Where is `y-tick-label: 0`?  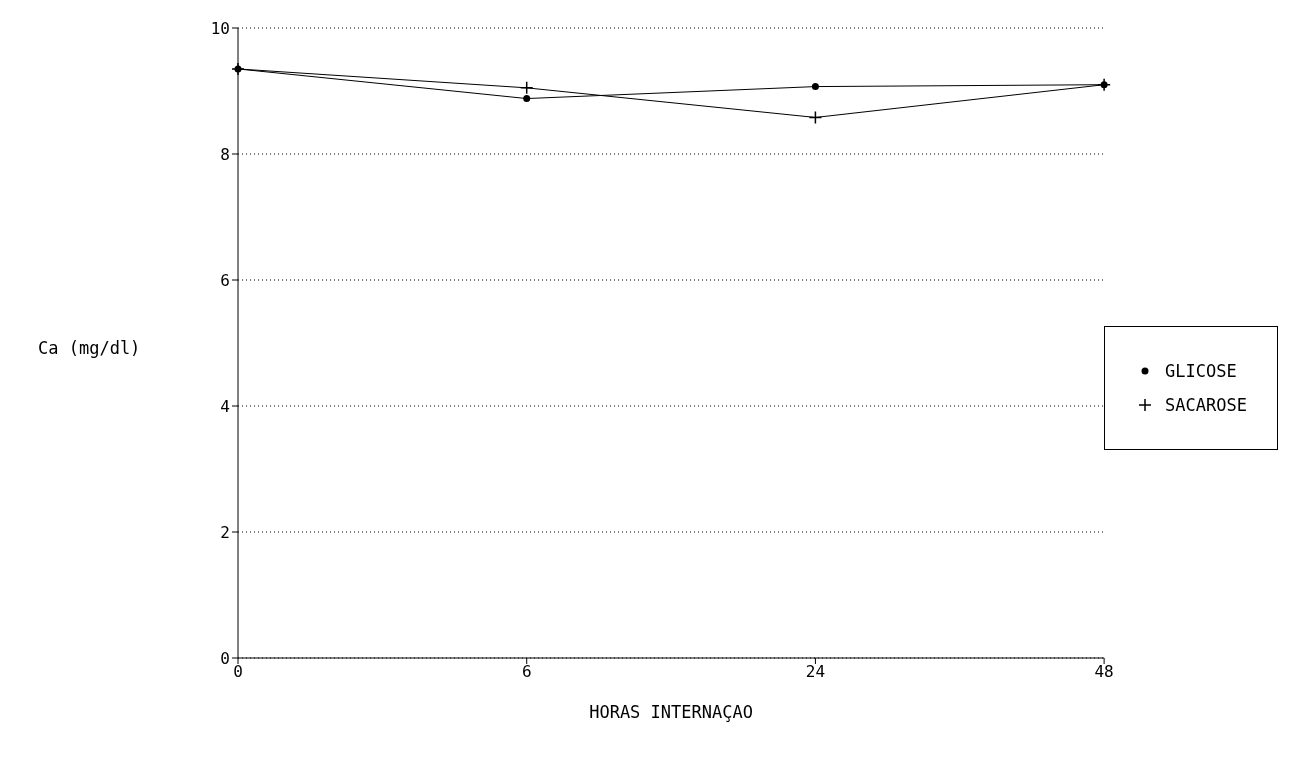 y-tick-label: 0 is located at coordinates (225, 658).